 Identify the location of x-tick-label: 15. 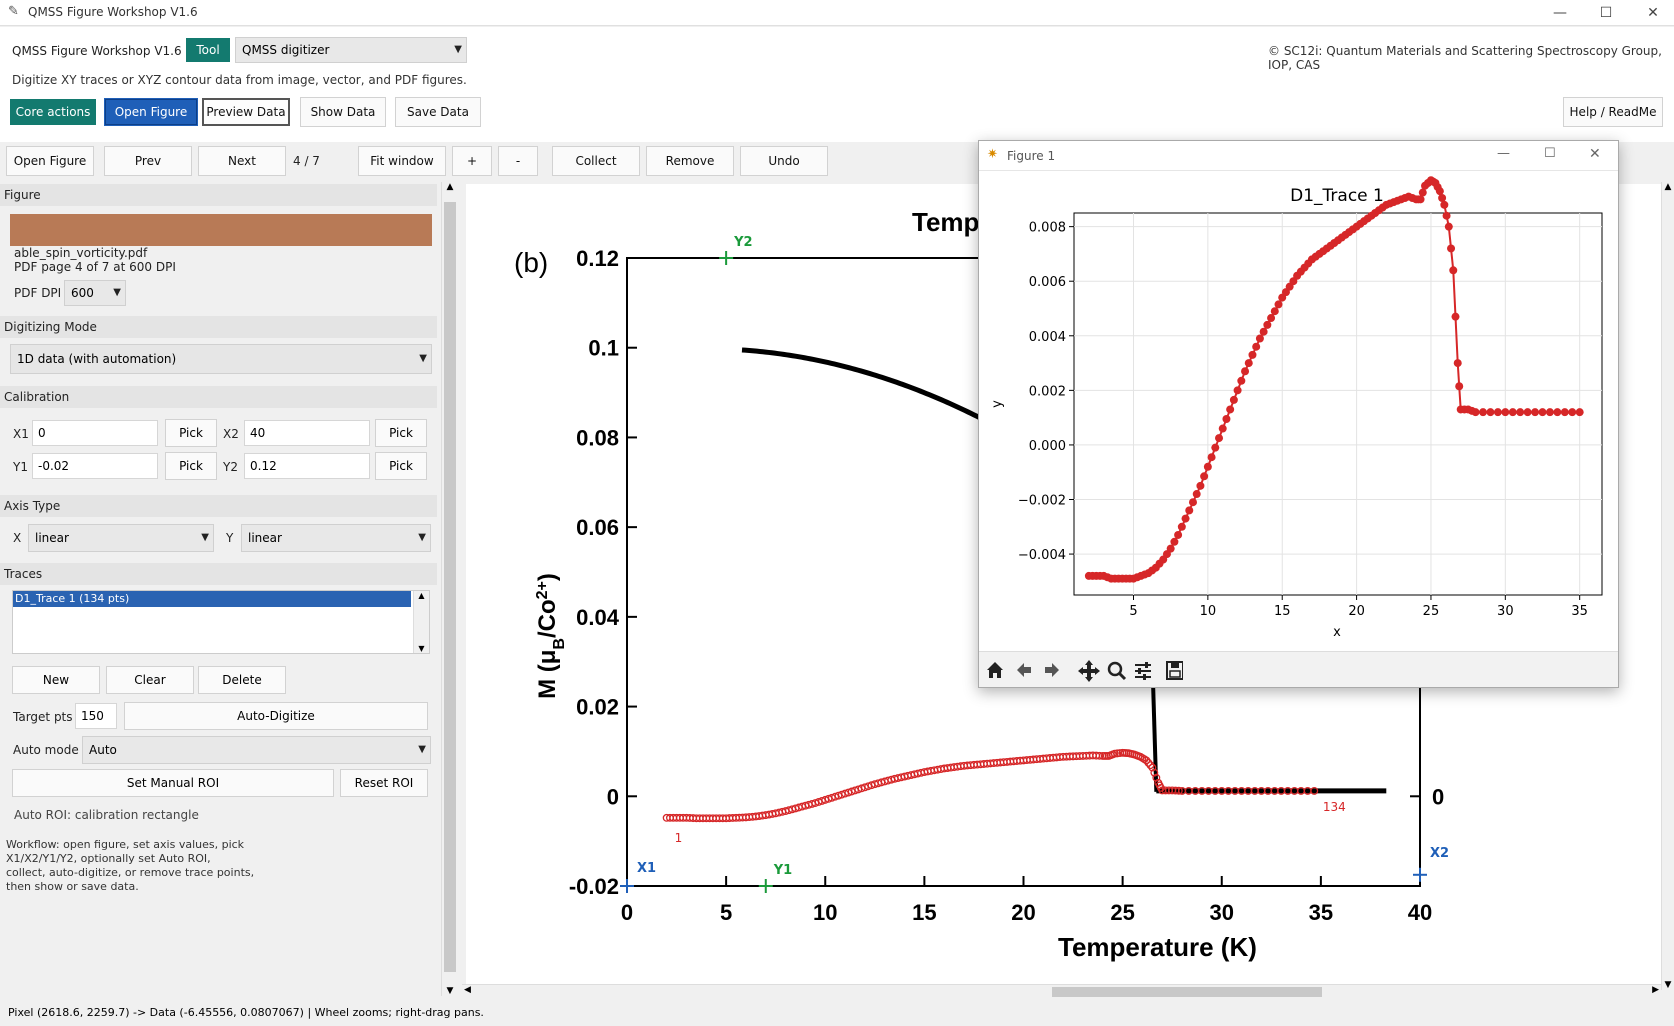
(924, 912).